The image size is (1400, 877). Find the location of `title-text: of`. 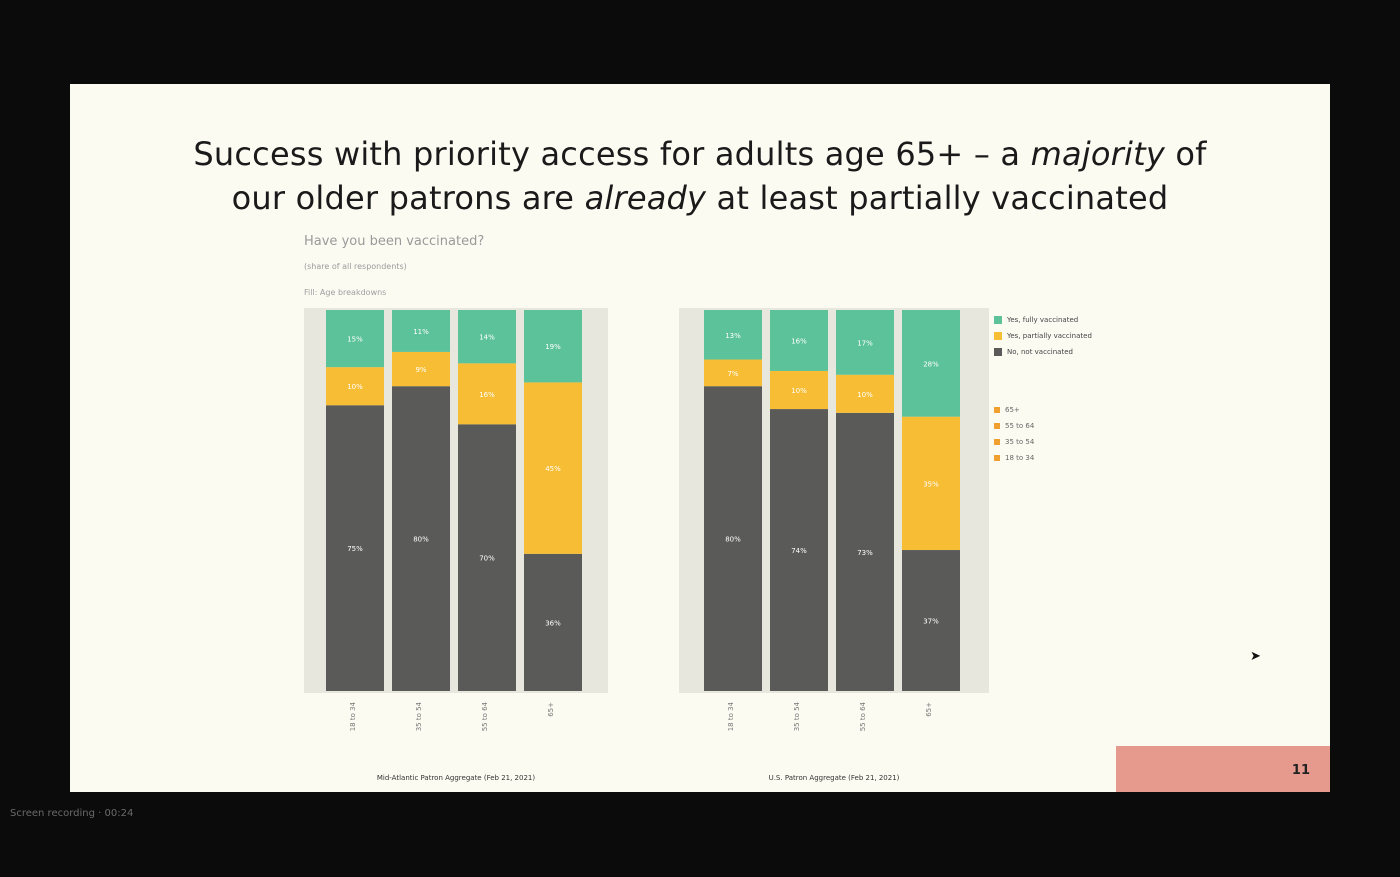

title-text: of is located at coordinates (1185, 154).